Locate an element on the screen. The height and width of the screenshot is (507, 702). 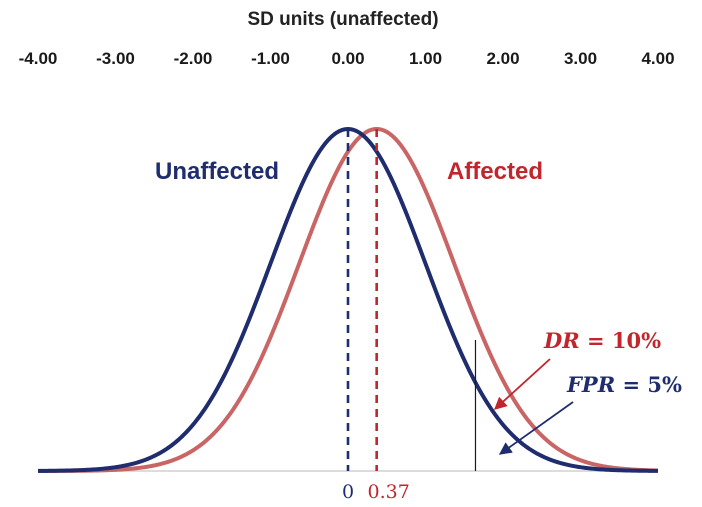
x-tick-label: -4.00 is located at coordinates (38, 58).